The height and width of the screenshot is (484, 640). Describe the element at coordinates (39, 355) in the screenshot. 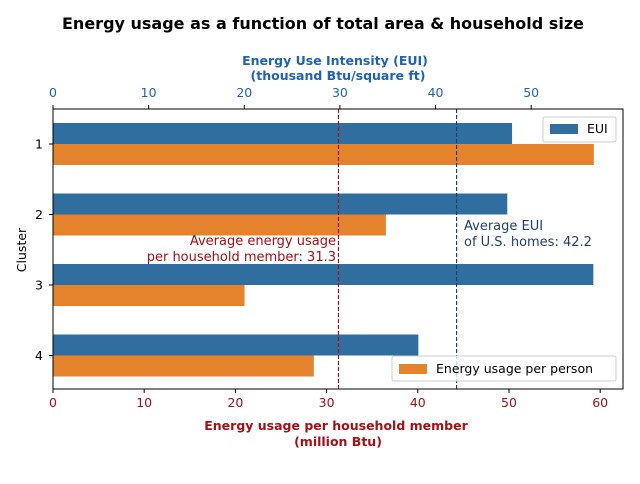

I see `y-tick-label-4: 4` at that location.